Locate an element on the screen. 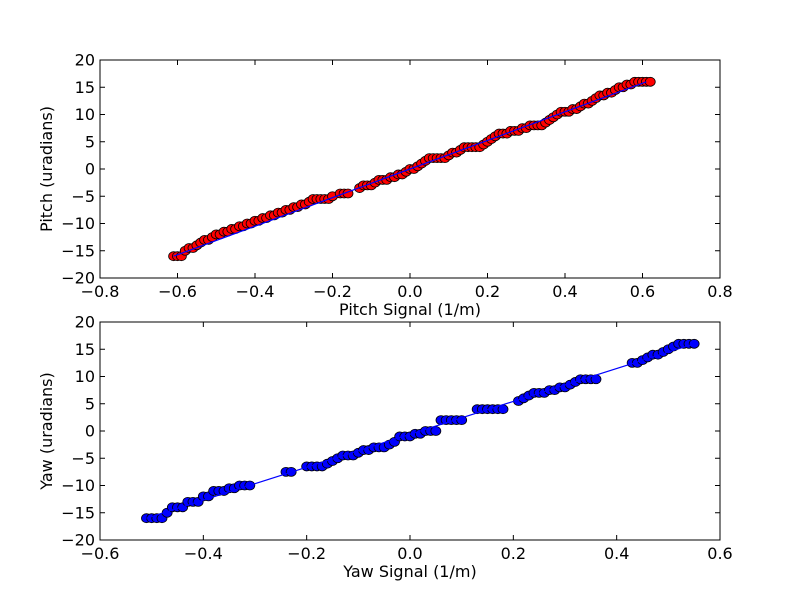 This screenshot has height=600, width=800. pitch-y-tick-label: −5 is located at coordinates (83, 196).